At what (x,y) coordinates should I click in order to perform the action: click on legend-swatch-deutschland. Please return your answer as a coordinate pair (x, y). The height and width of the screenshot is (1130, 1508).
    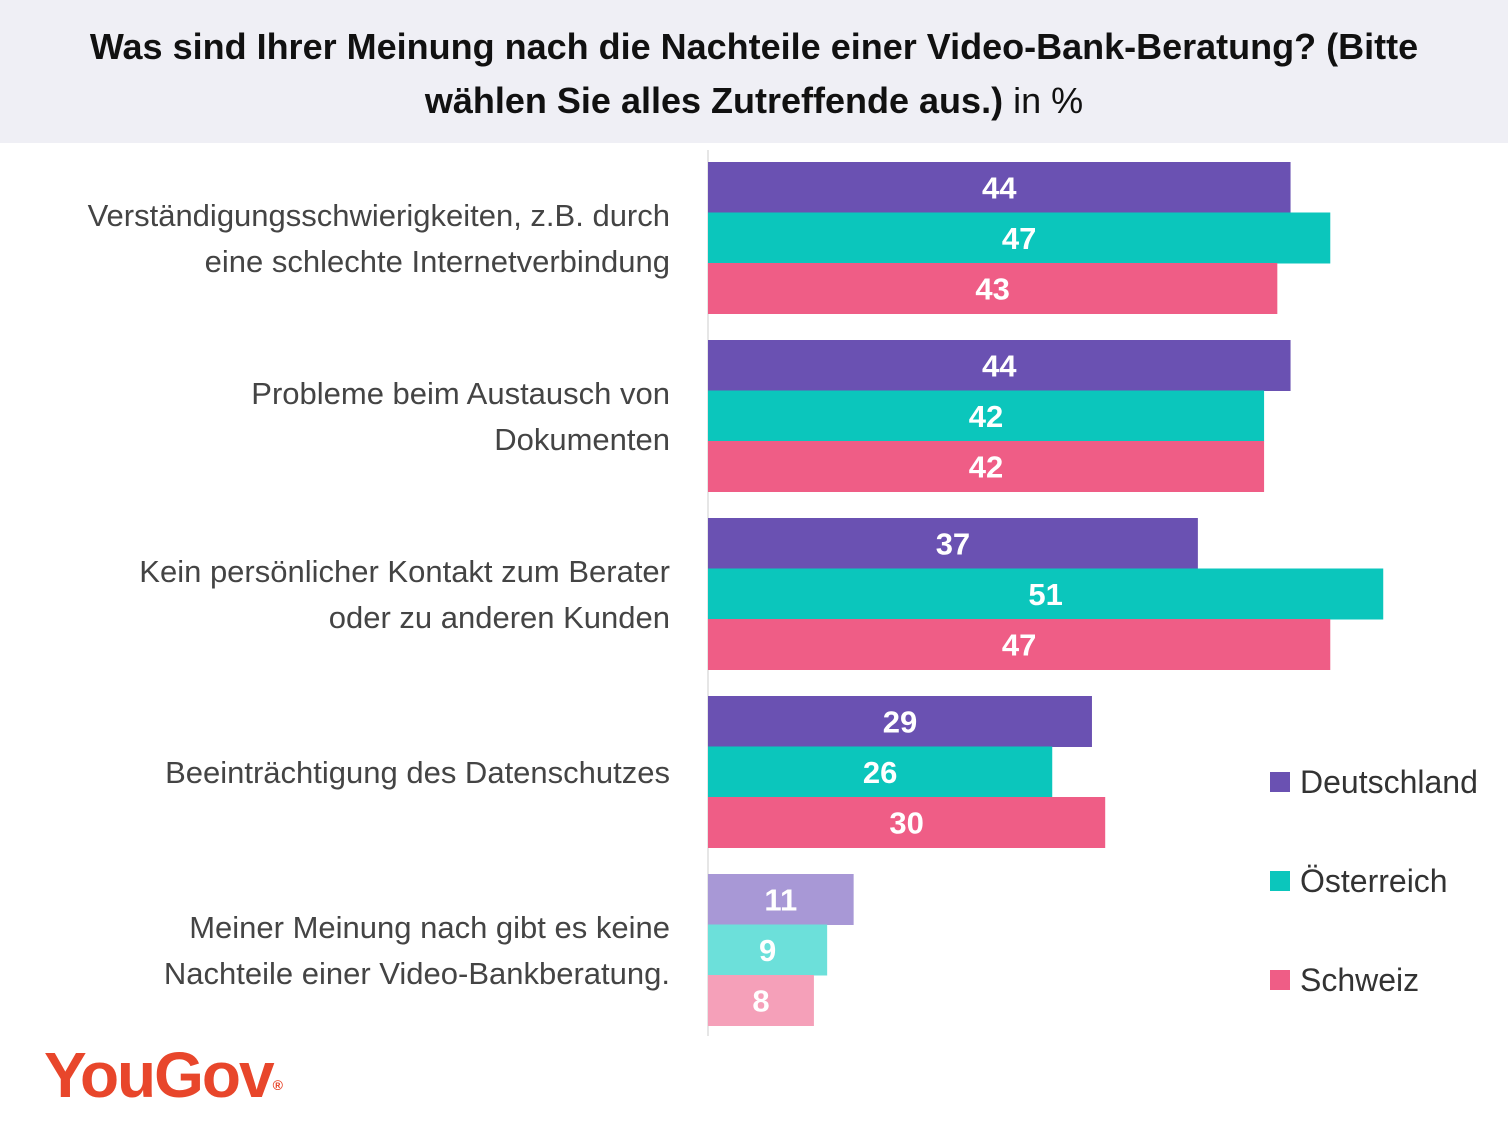
    Looking at the image, I should click on (1280, 782).